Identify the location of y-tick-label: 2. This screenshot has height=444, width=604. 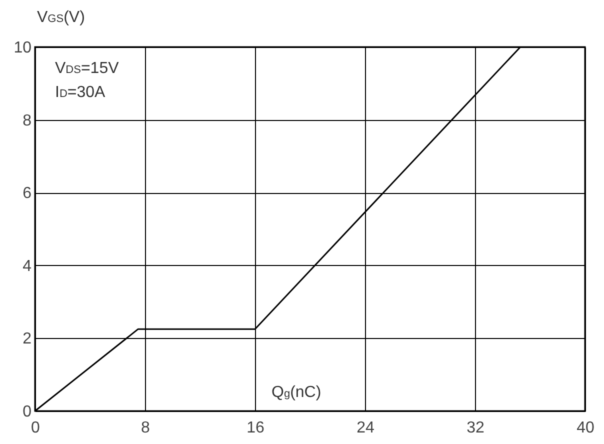
(27, 339).